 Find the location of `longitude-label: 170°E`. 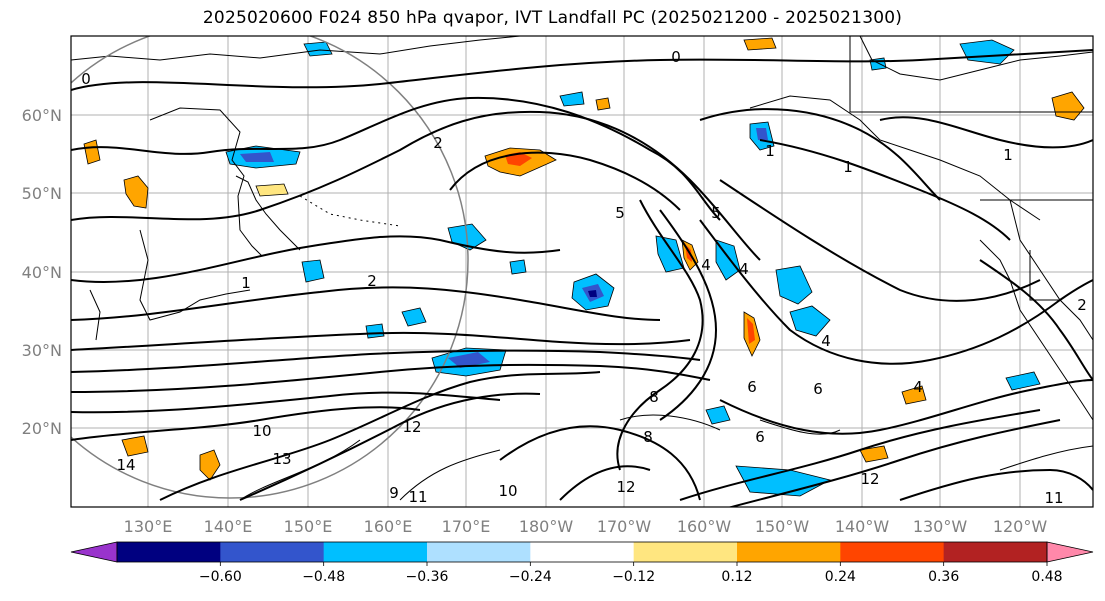

longitude-label: 170°E is located at coordinates (466, 526).